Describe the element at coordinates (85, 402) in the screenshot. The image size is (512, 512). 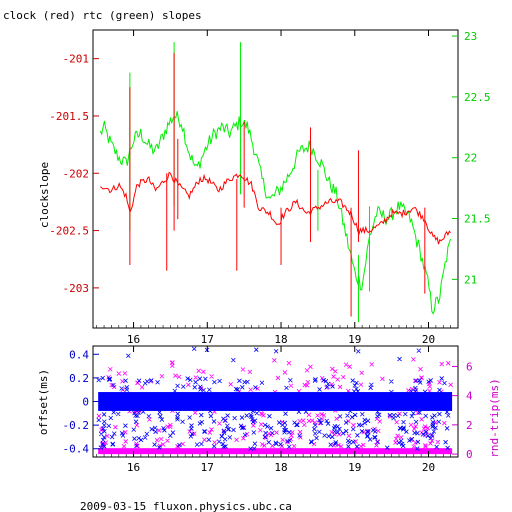
I see `offset-y-tick-label: 0` at that location.